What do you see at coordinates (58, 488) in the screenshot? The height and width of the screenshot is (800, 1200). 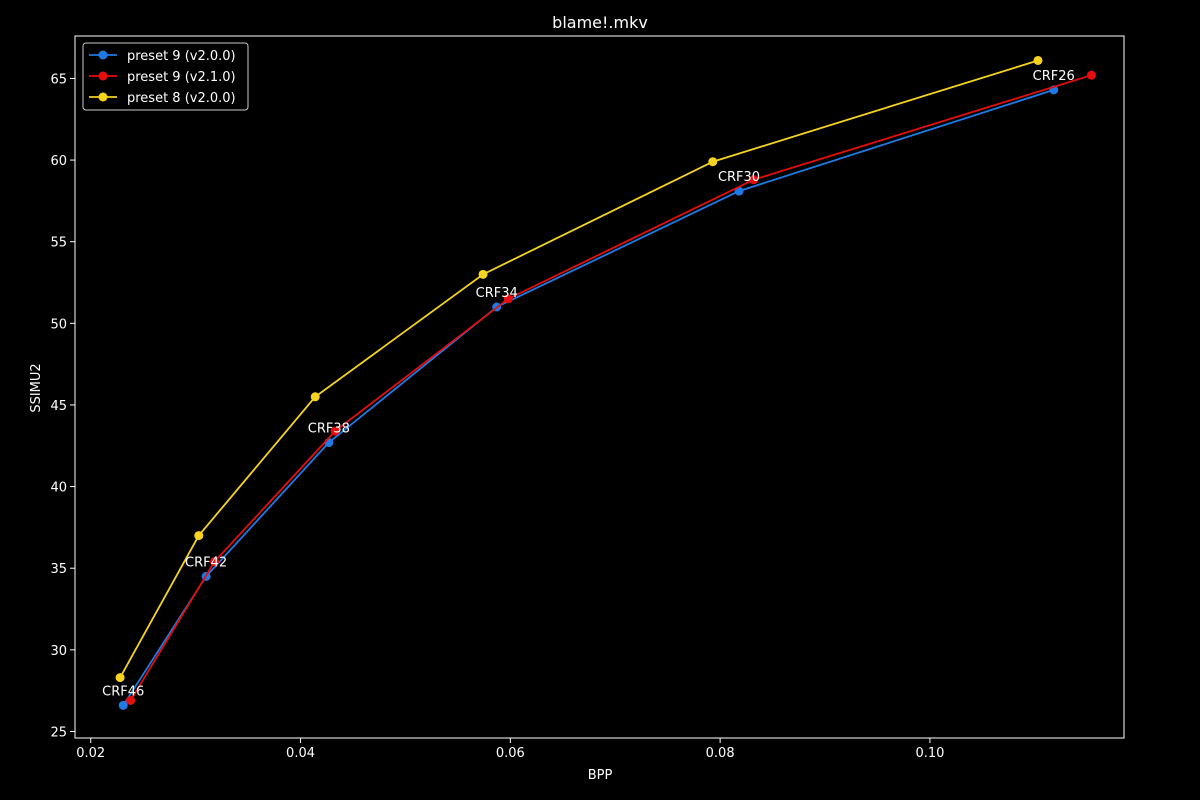 I see `y-tick-label: 40` at bounding box center [58, 488].